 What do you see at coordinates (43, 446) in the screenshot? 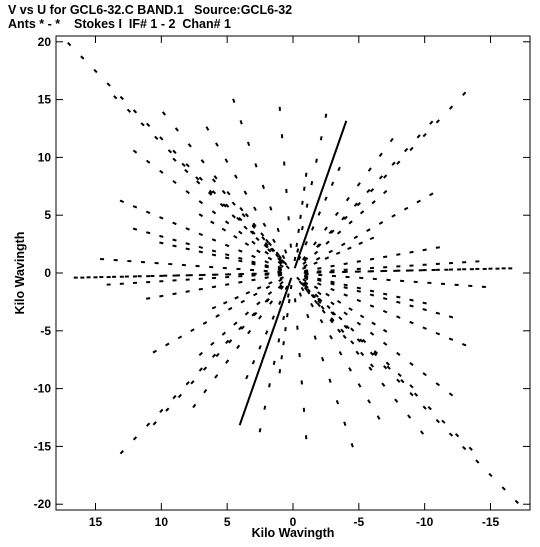
I see `y-tick-label: -15` at bounding box center [43, 446].